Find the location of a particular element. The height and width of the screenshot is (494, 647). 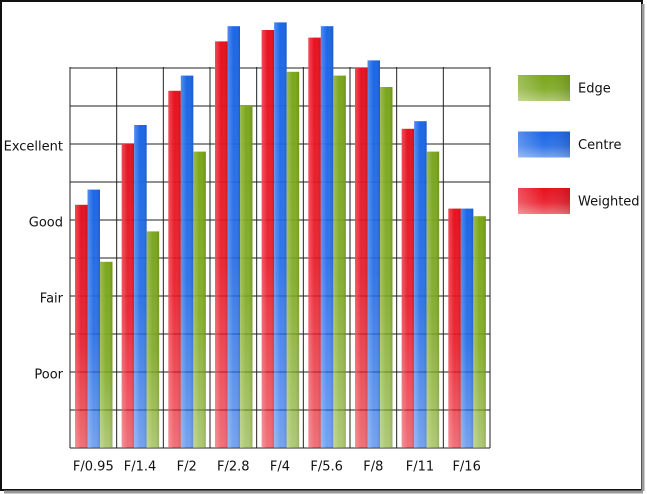

y-tick-label: Poor is located at coordinates (48, 375).